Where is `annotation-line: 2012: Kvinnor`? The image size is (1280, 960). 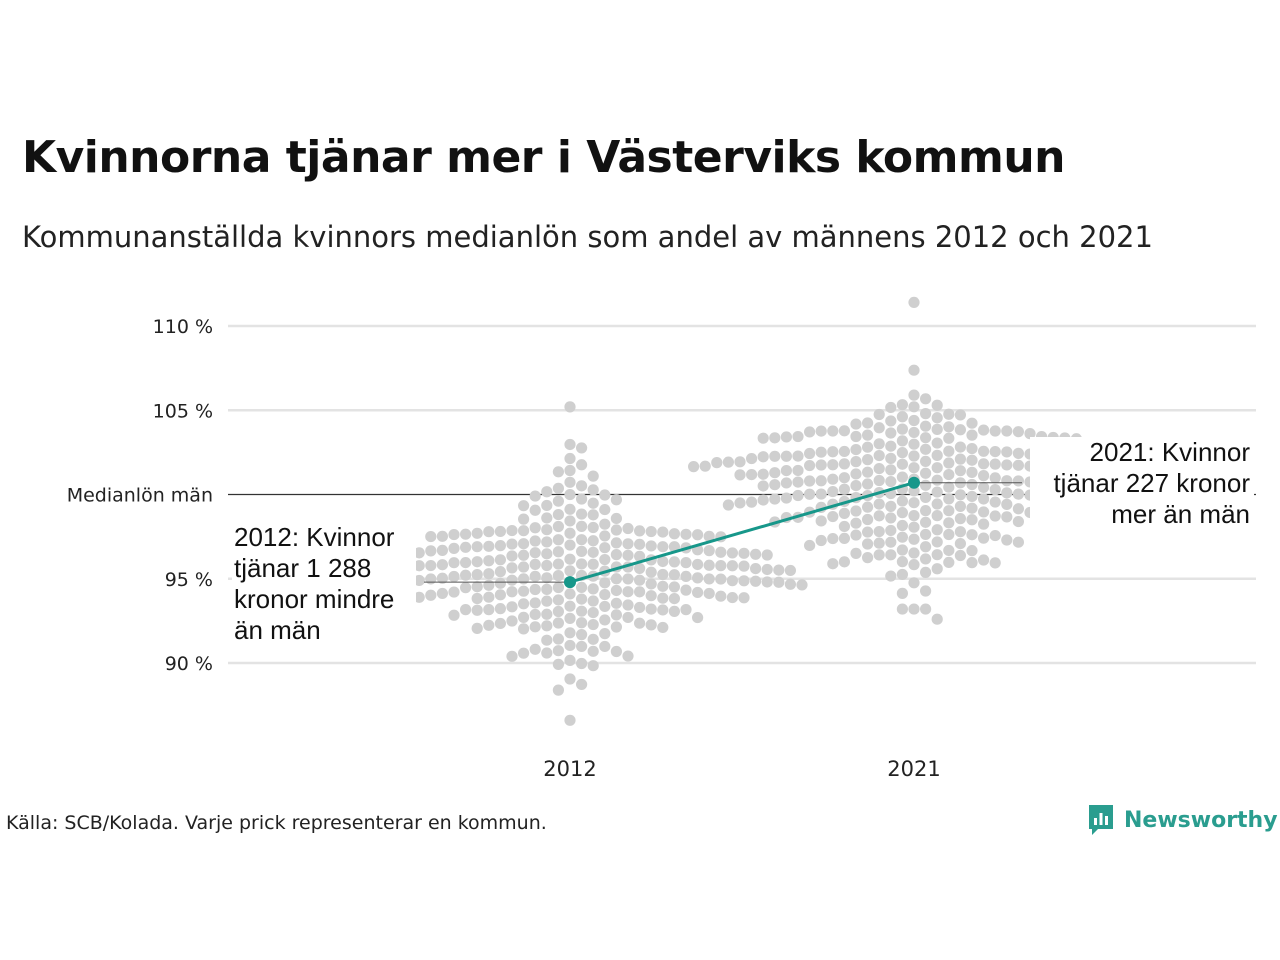
annotation-line: 2012: Kvinnor is located at coordinates (314, 537).